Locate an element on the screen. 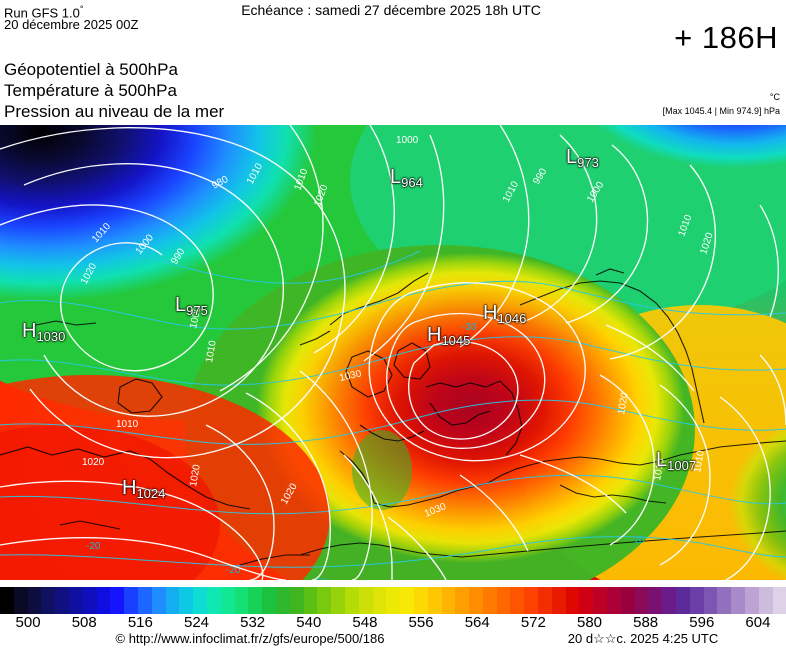 The image size is (786, 648). footer-generated-time: 20 d☆☆c. 2025 4:25 UTC is located at coordinates (643, 638).